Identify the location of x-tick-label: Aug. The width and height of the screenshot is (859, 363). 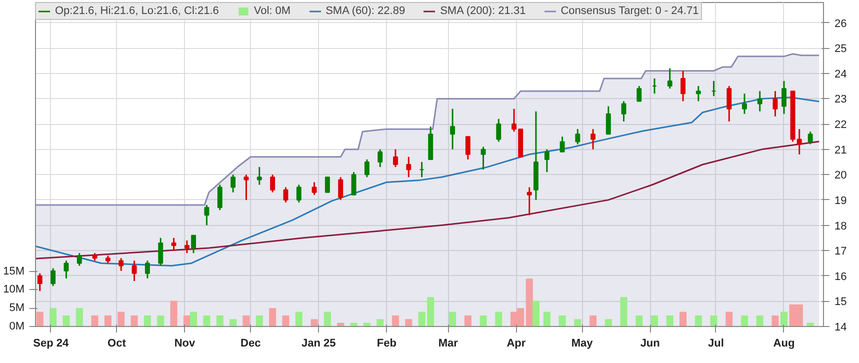
(784, 344).